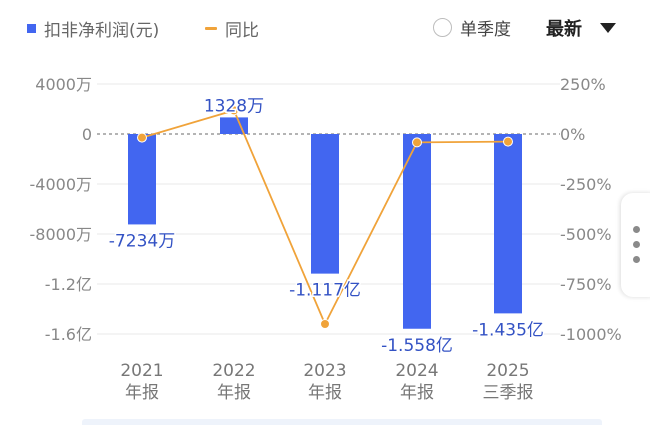 Image resolution: width=650 pixels, height=425 pixels. What do you see at coordinates (507, 371) in the screenshot?
I see `x-tick-label: 2025` at bounding box center [507, 371].